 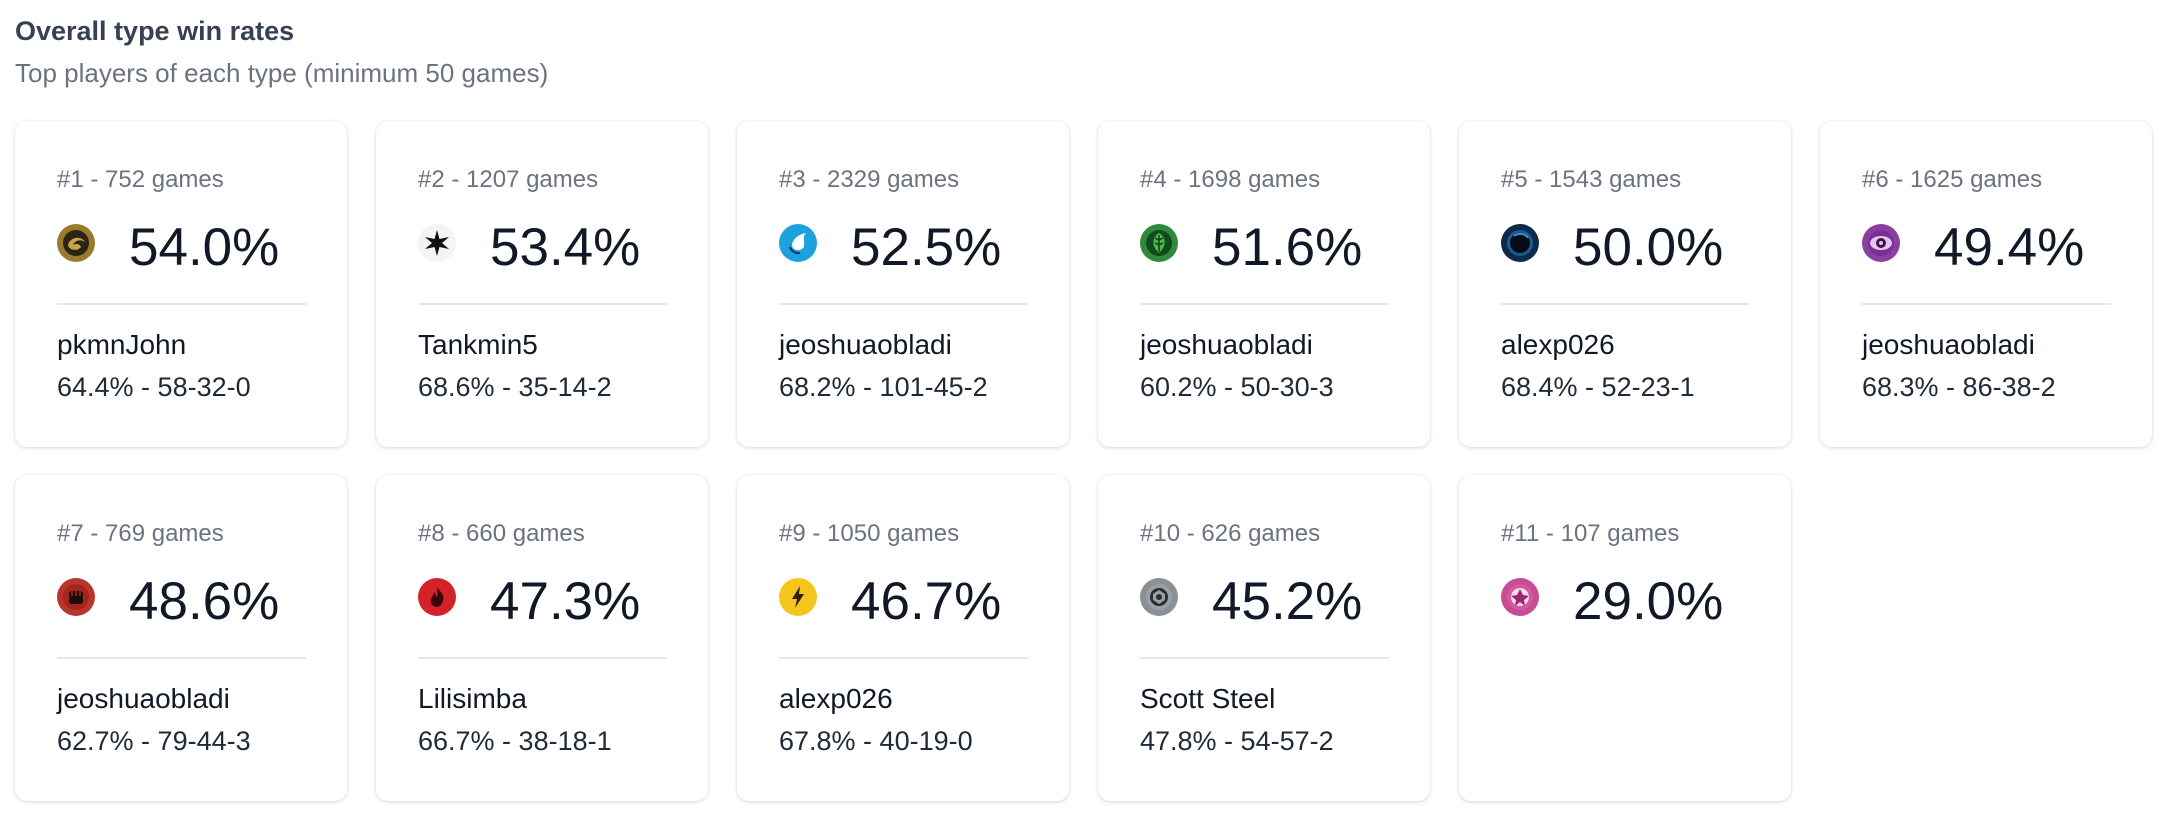 I want to click on win-rate-row: 47.3%, so click(x=529, y=602).